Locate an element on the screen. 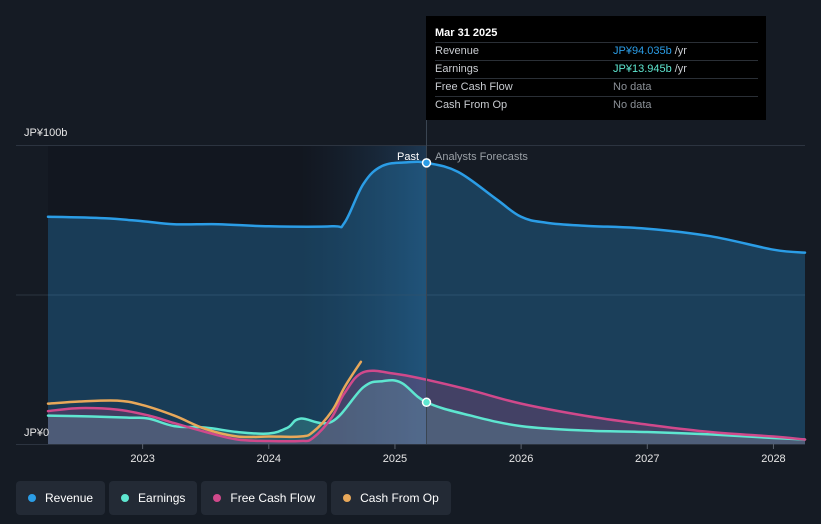  tooltip-row-earnings: Earnings JP¥13.945b /yr is located at coordinates (596, 69).